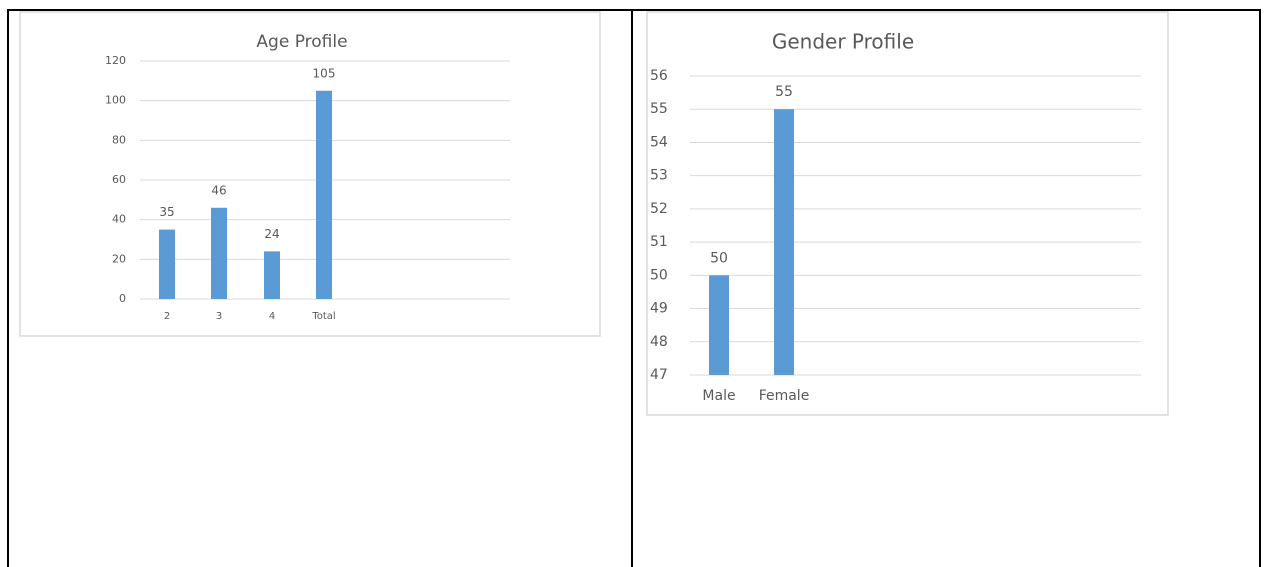  Describe the element at coordinates (271, 234) in the screenshot. I see `data-label: 24` at that location.